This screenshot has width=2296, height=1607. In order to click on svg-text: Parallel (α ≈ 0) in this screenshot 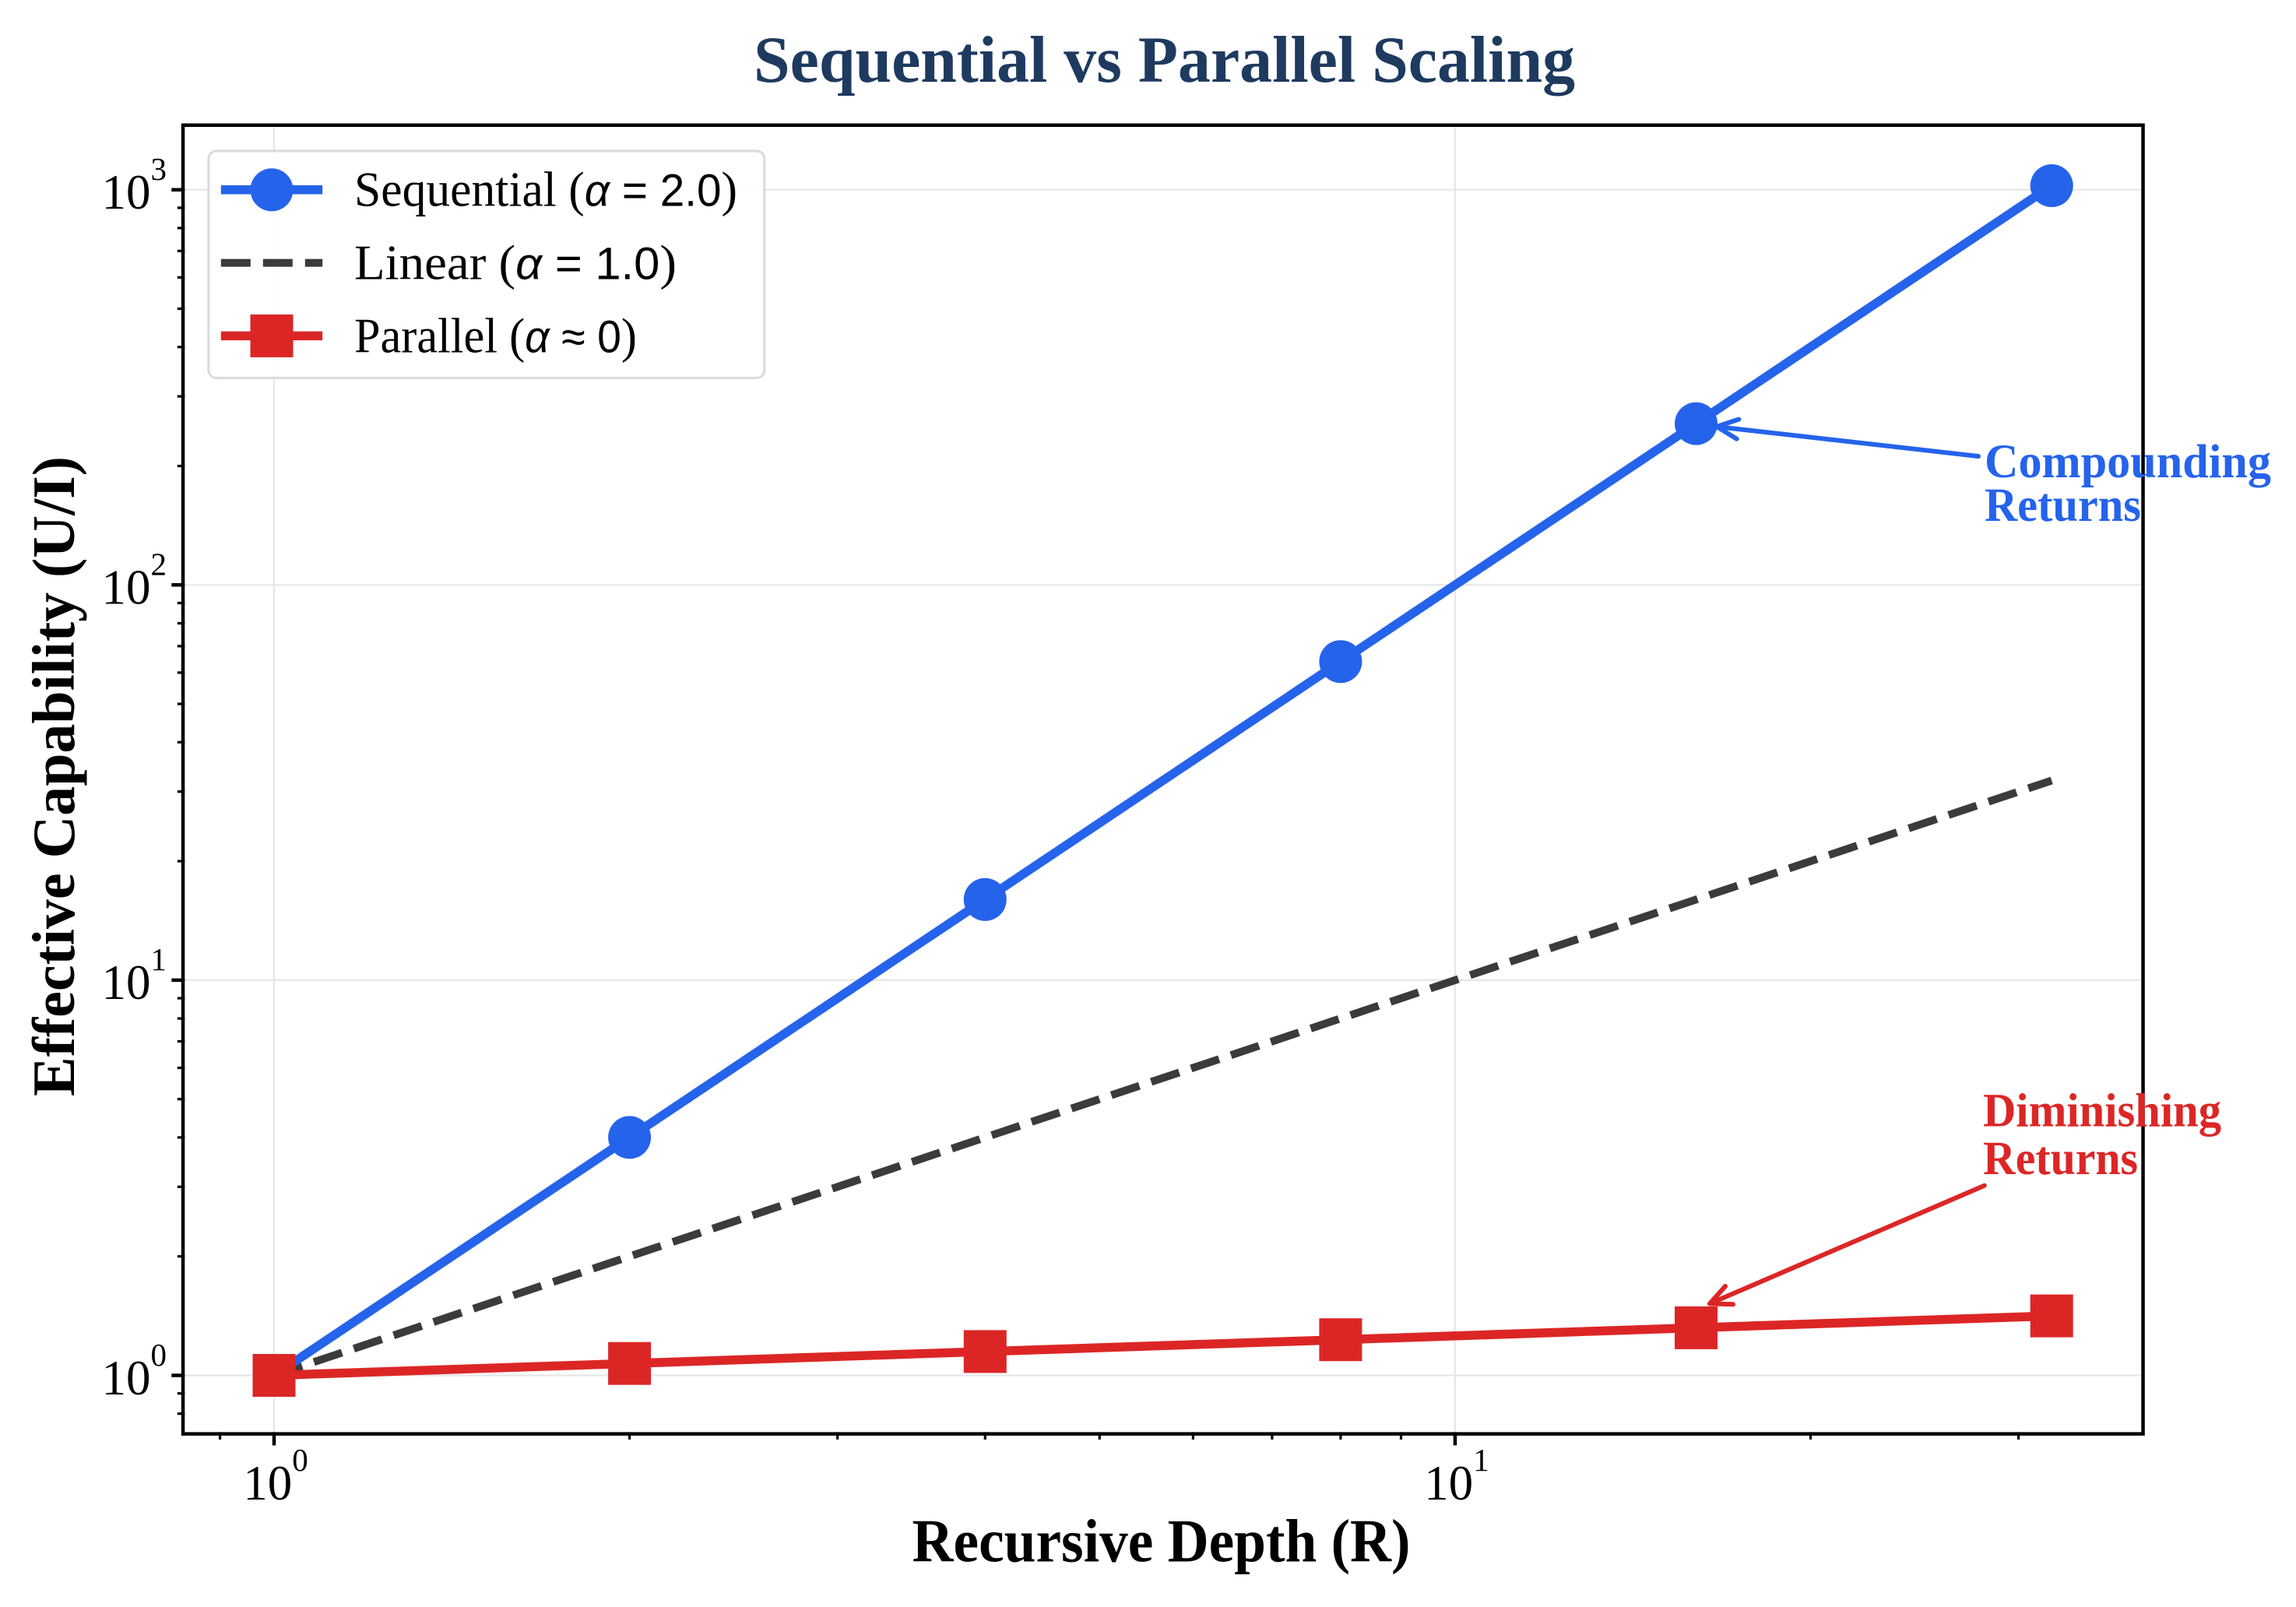, I will do `click(496, 336)`.